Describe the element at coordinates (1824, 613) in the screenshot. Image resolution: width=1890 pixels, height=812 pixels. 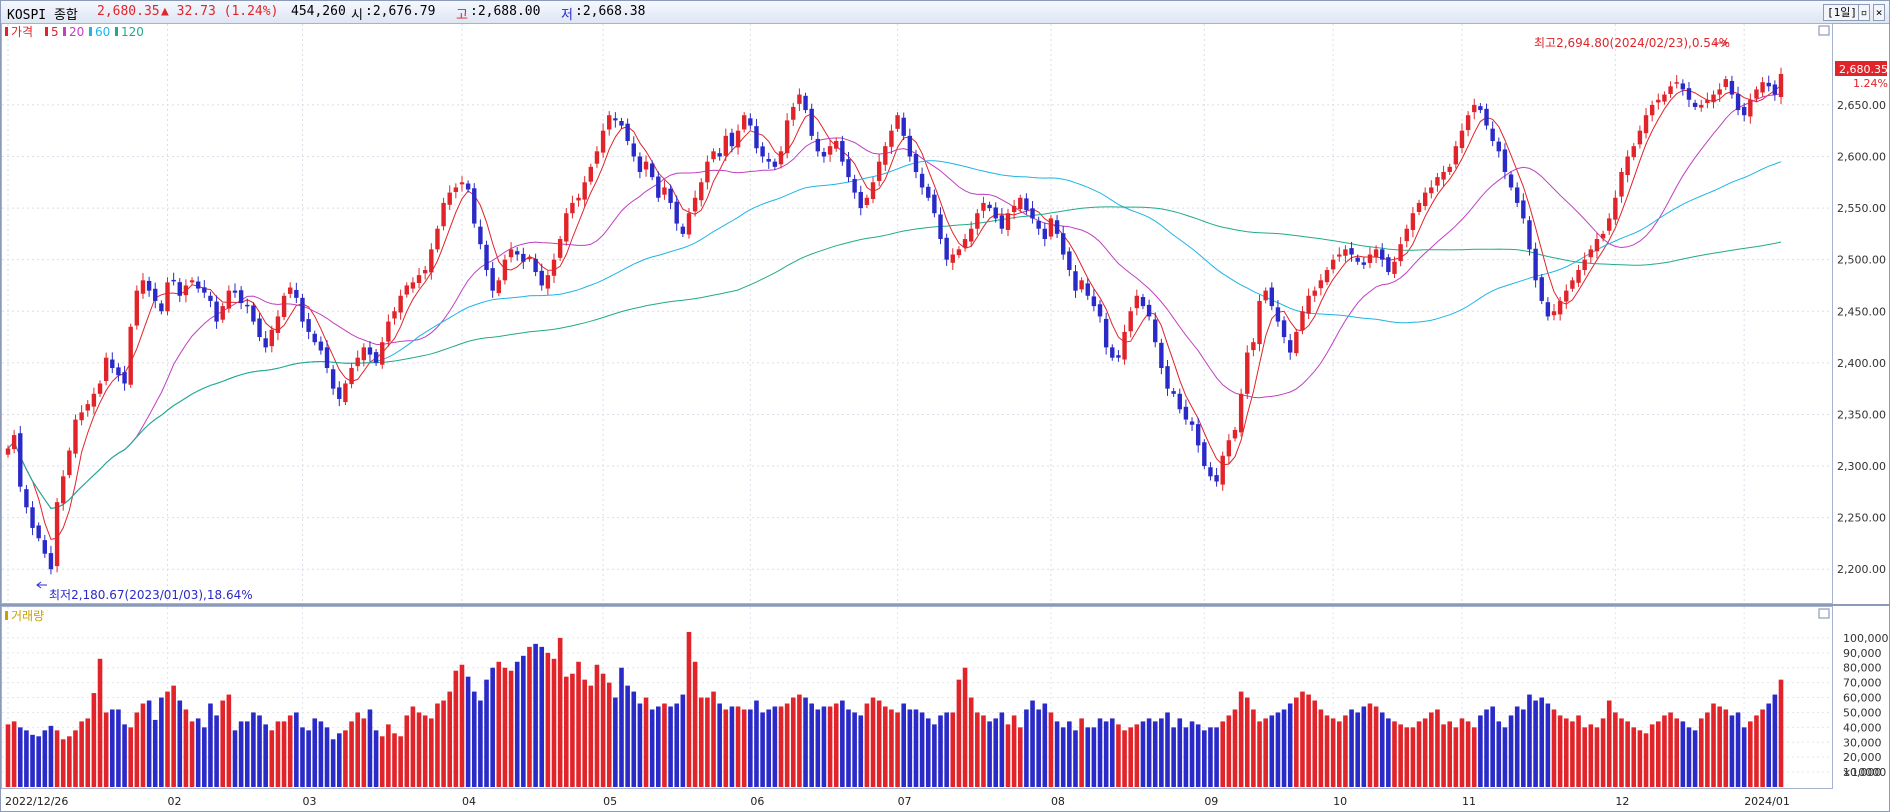
I see `volume-pane-max-icon` at that location.